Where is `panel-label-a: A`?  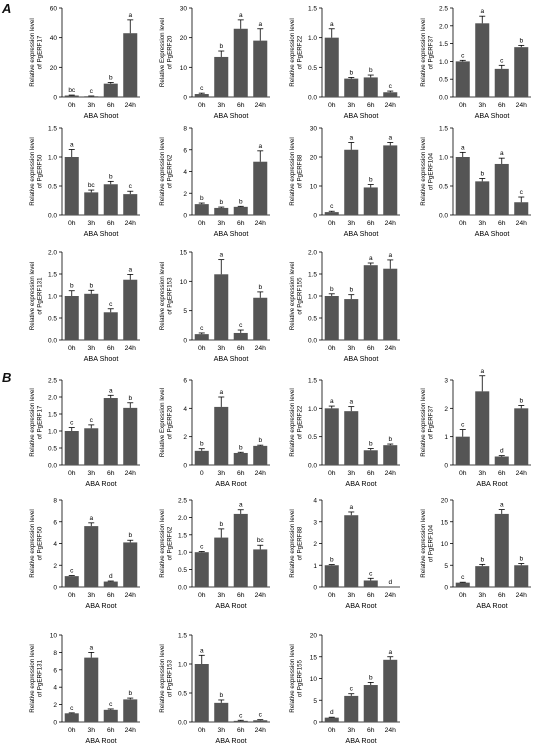
panel-label-a: A is located at coordinates (7, 8).